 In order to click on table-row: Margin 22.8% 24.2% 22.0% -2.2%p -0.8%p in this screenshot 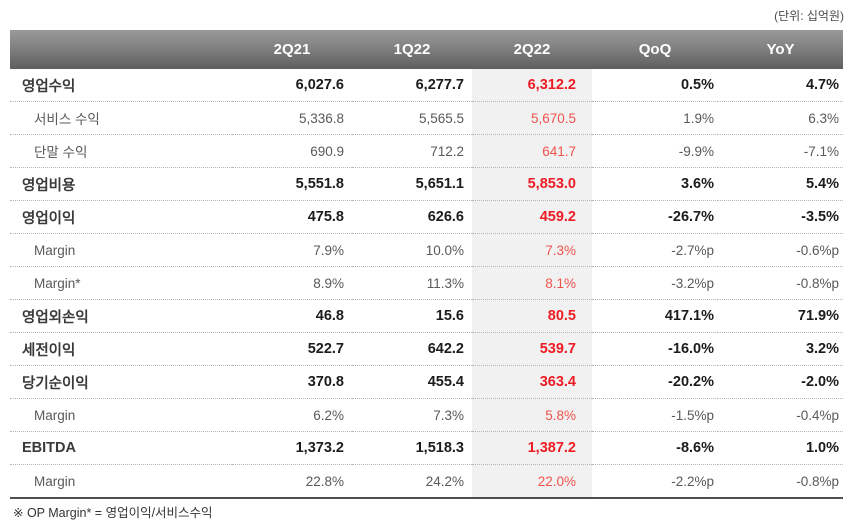, I will do `click(426, 481)`.